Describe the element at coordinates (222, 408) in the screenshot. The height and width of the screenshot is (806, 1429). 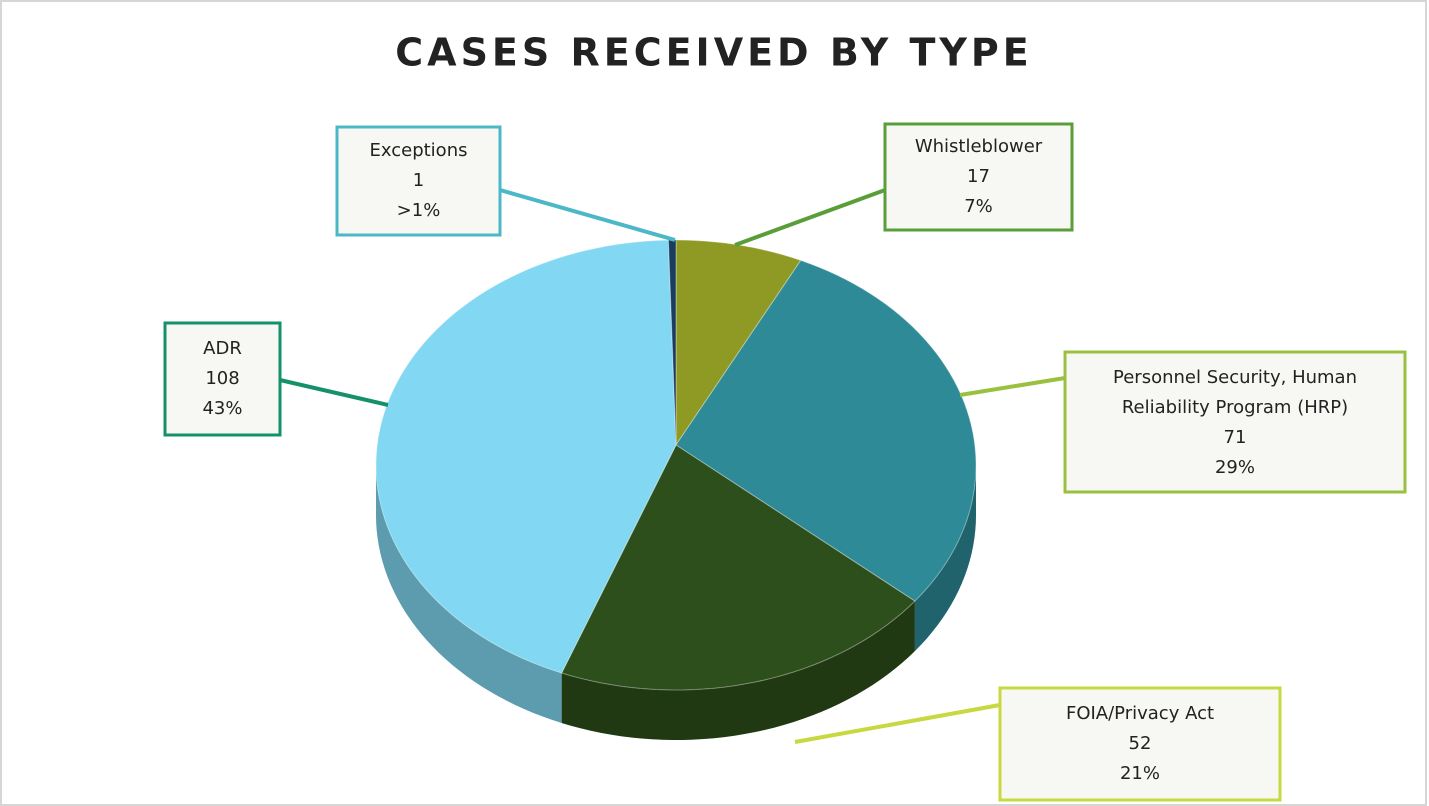
I see `label-percent: 43%` at that location.